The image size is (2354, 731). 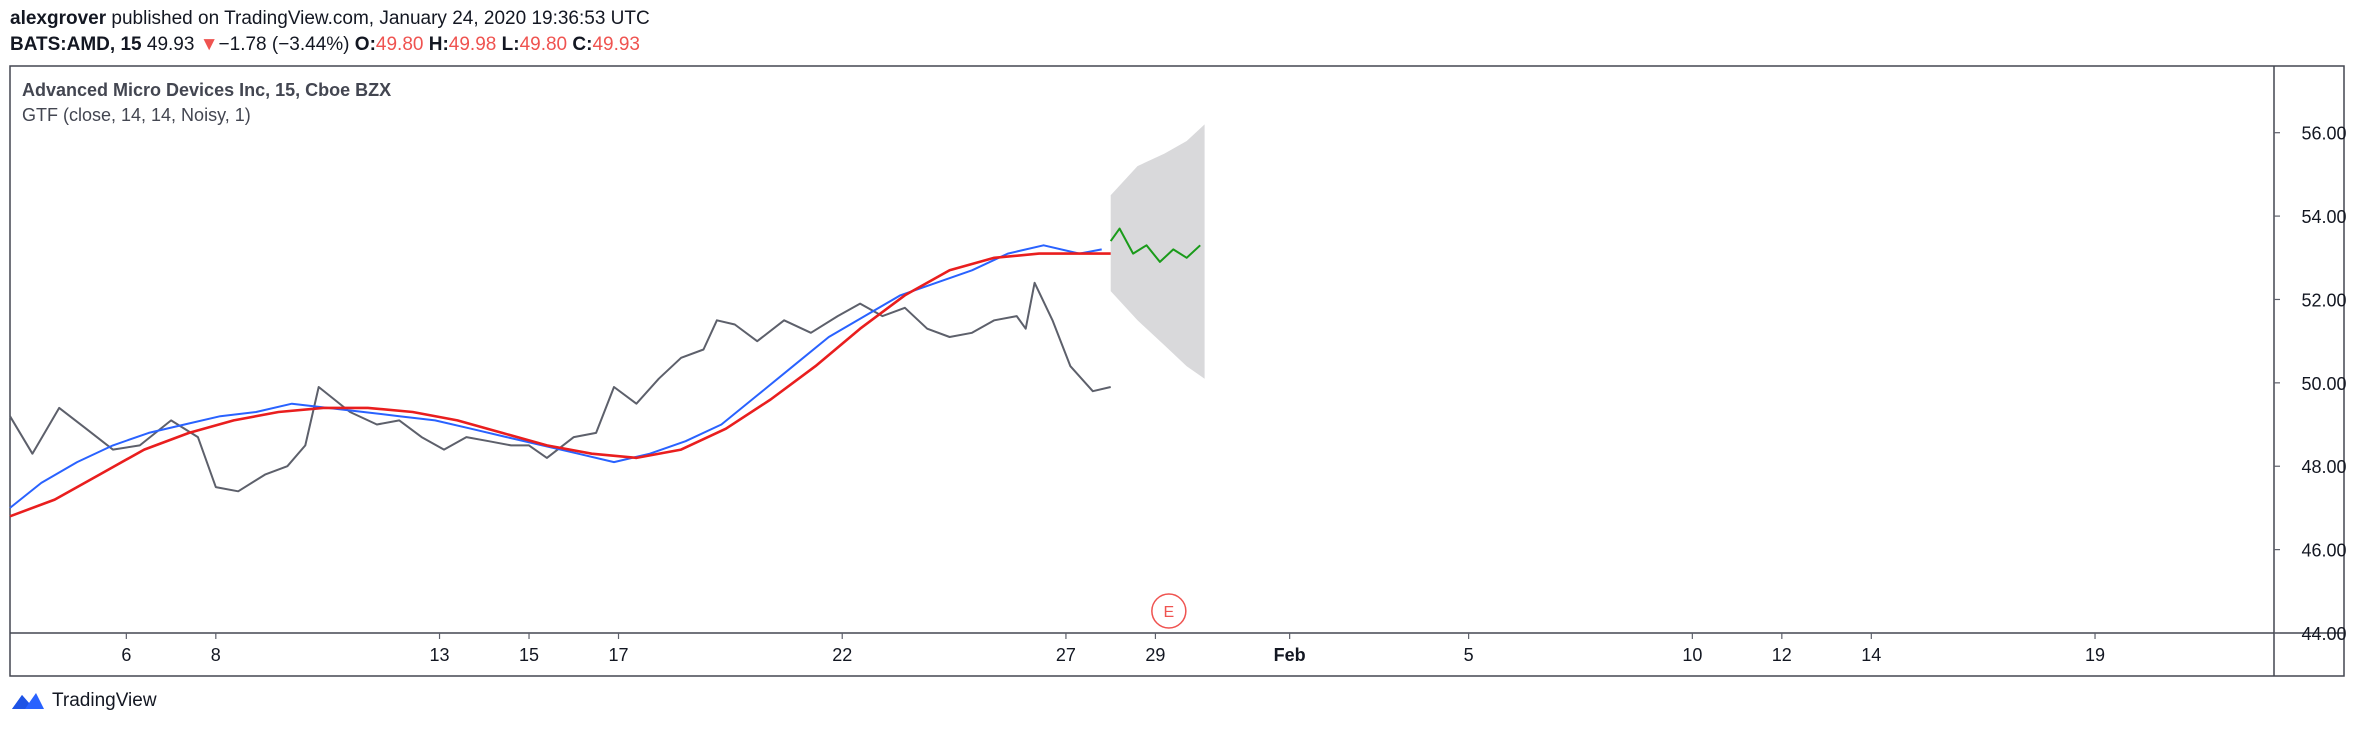 I want to click on tradingview-logo-icon, so click(x=28, y=701).